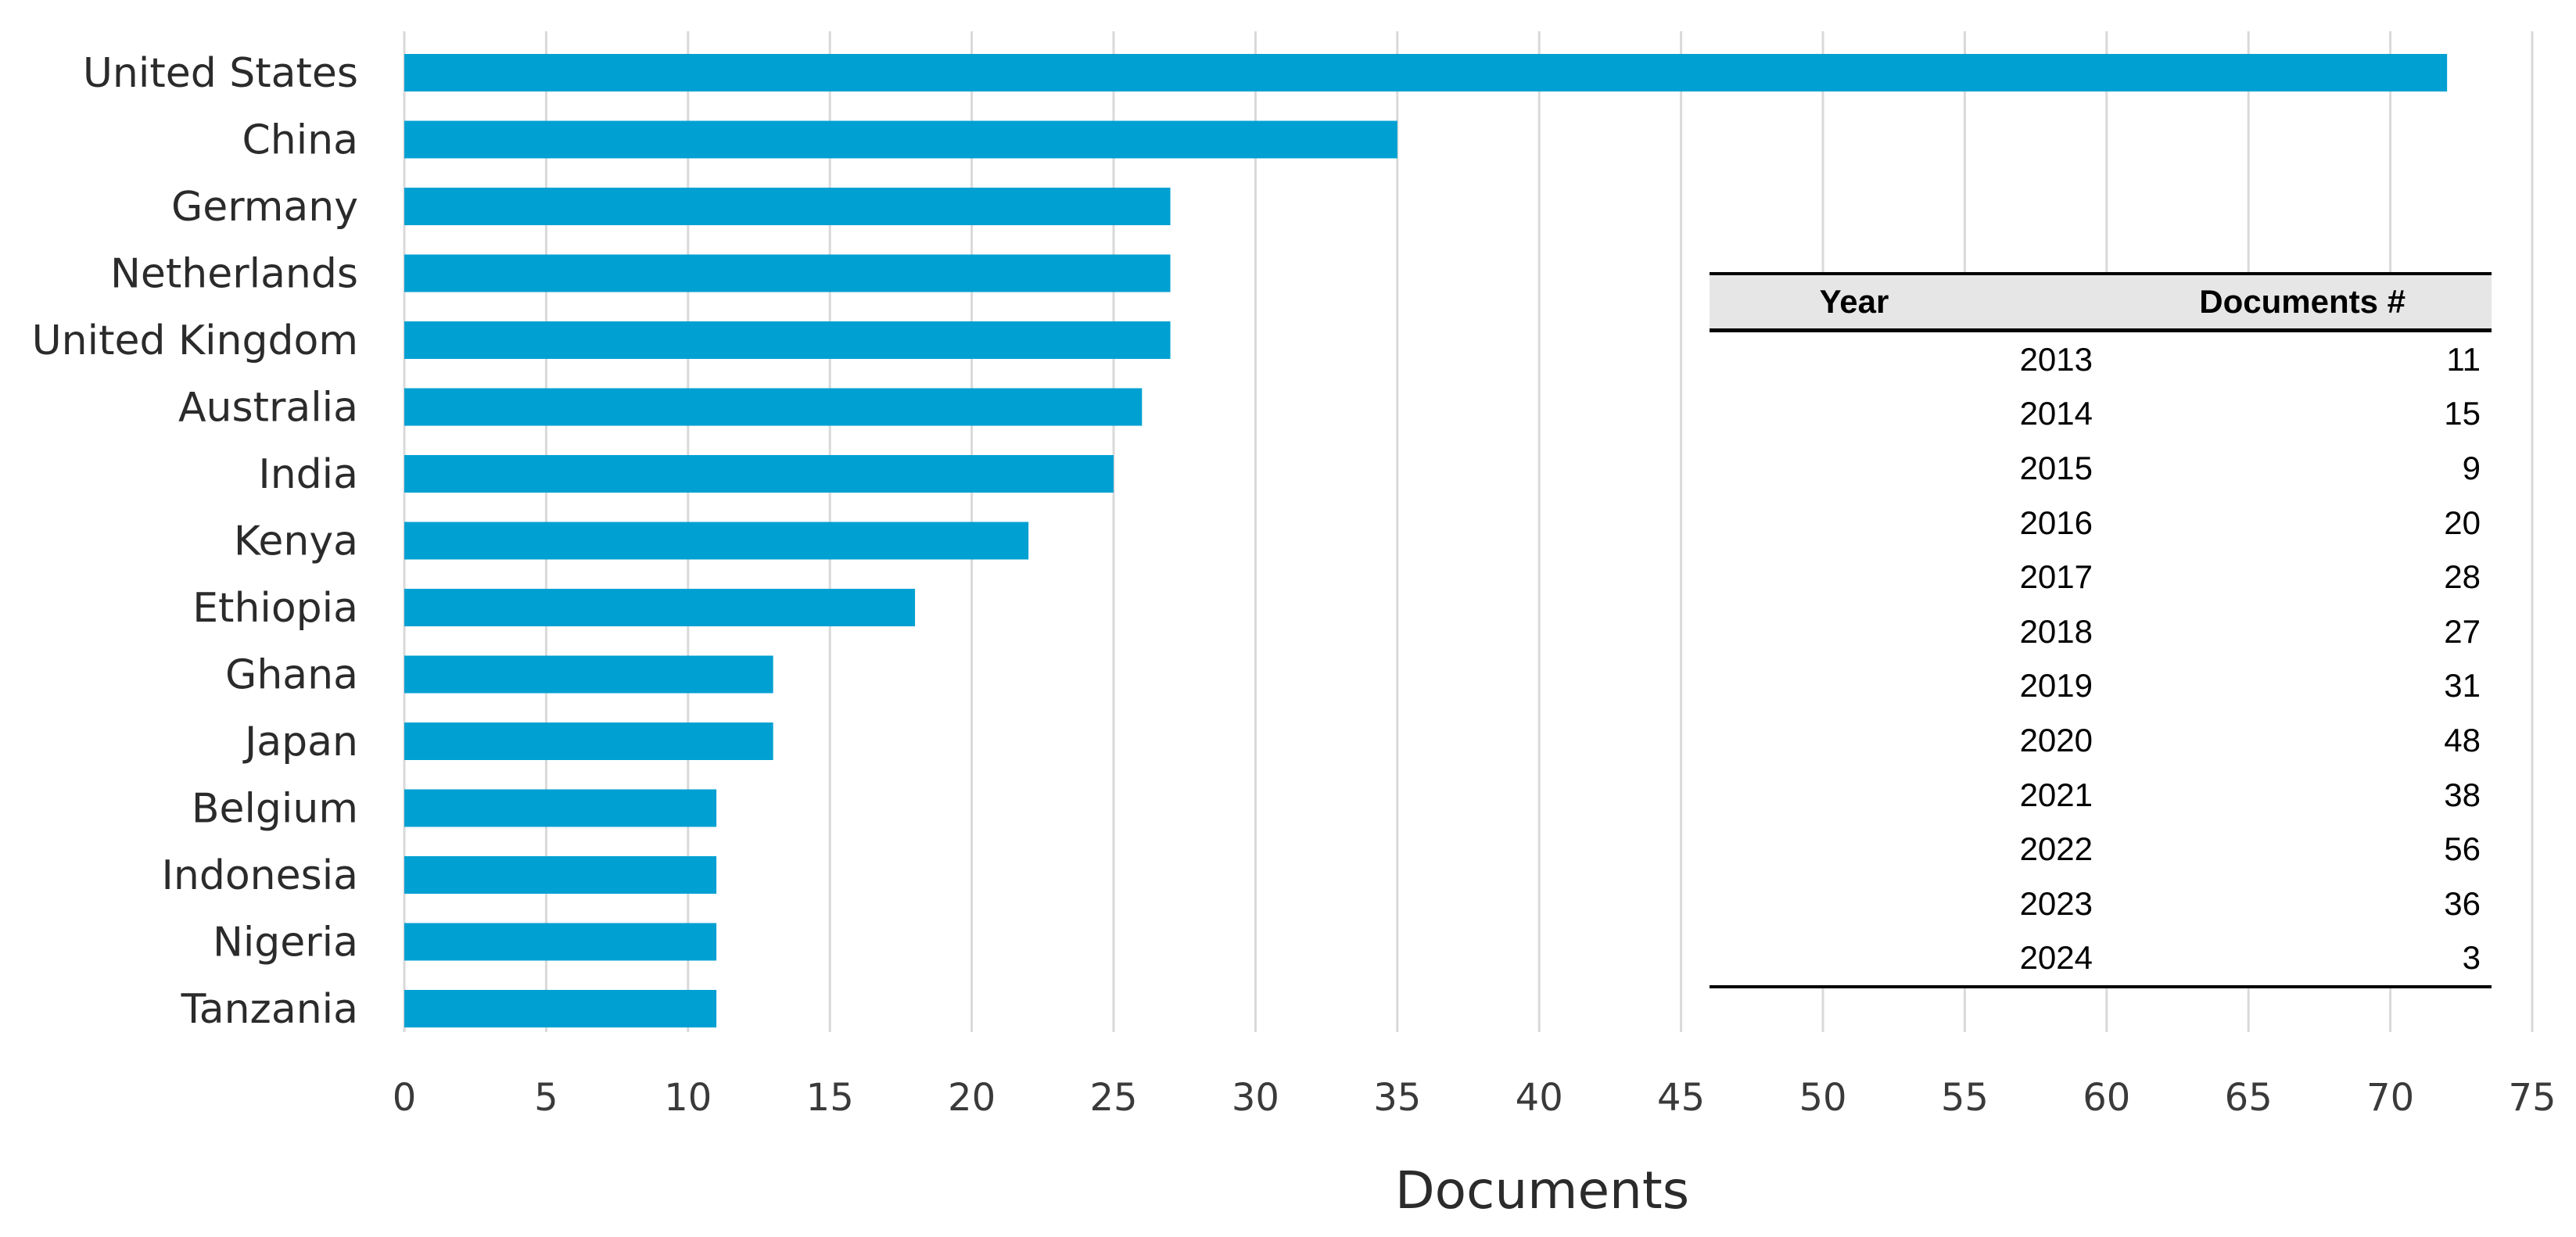 The image size is (2576, 1237). What do you see at coordinates (2101, 523) in the screenshot?
I see `table-row: 2016 20` at bounding box center [2101, 523].